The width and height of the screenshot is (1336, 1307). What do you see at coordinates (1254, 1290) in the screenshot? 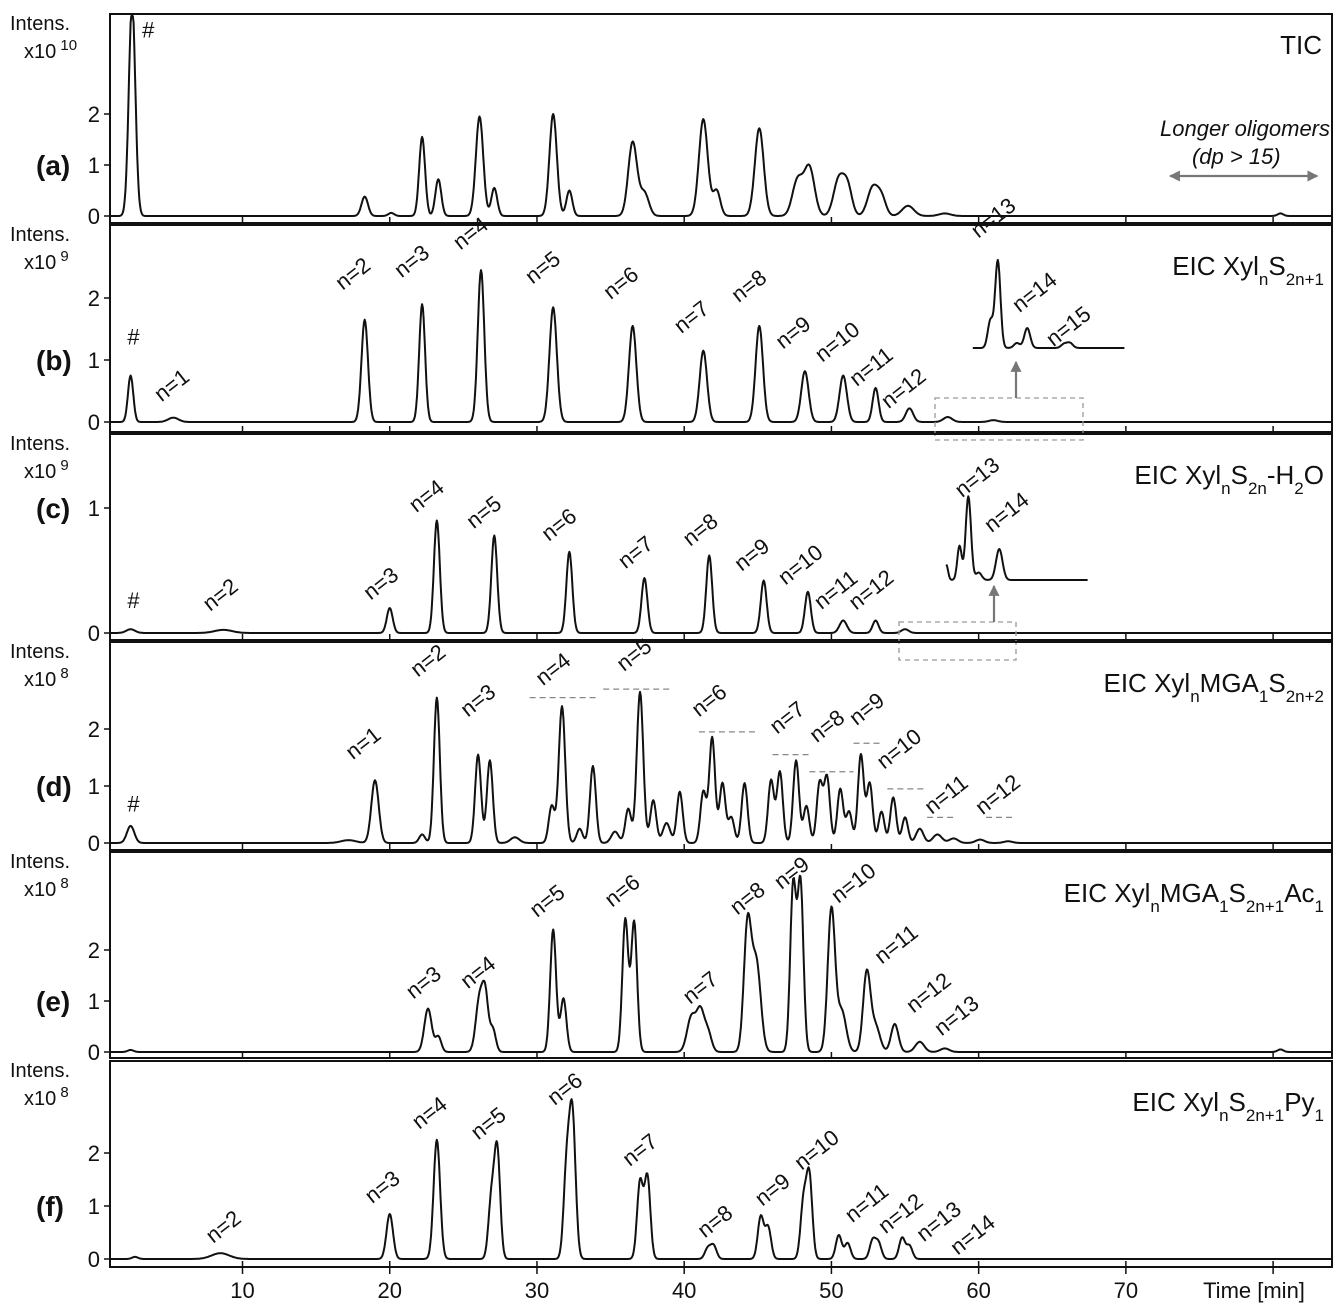
I see `x-axis-title: Time [min]` at bounding box center [1254, 1290].